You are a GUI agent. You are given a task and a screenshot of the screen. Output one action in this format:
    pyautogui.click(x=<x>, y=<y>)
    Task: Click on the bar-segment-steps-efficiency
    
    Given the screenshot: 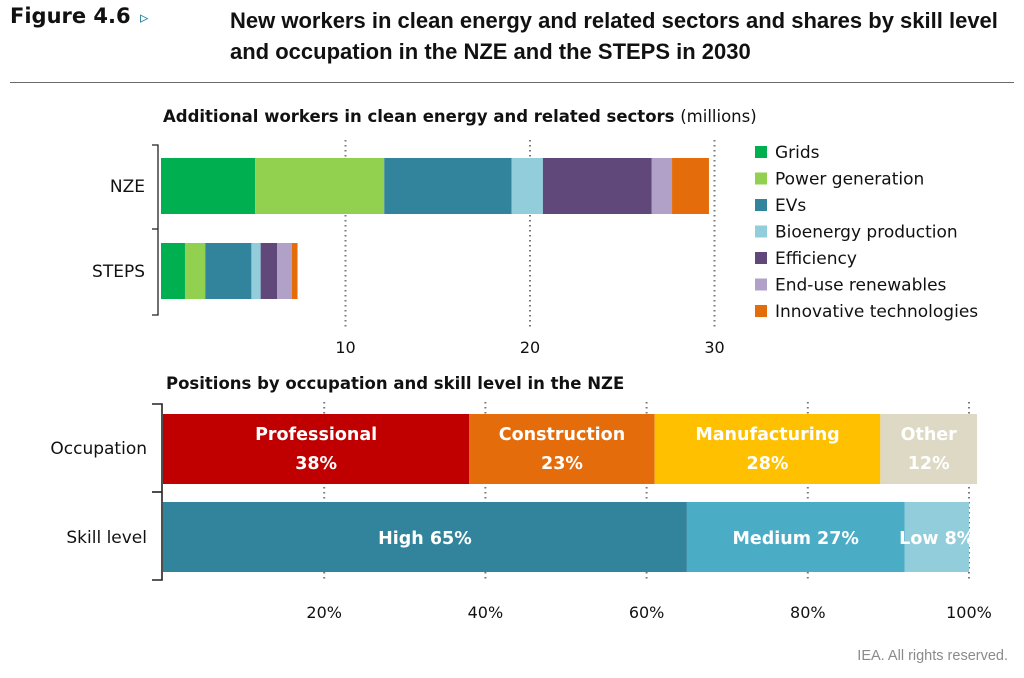 What is the action you would take?
    pyautogui.click(x=269, y=271)
    